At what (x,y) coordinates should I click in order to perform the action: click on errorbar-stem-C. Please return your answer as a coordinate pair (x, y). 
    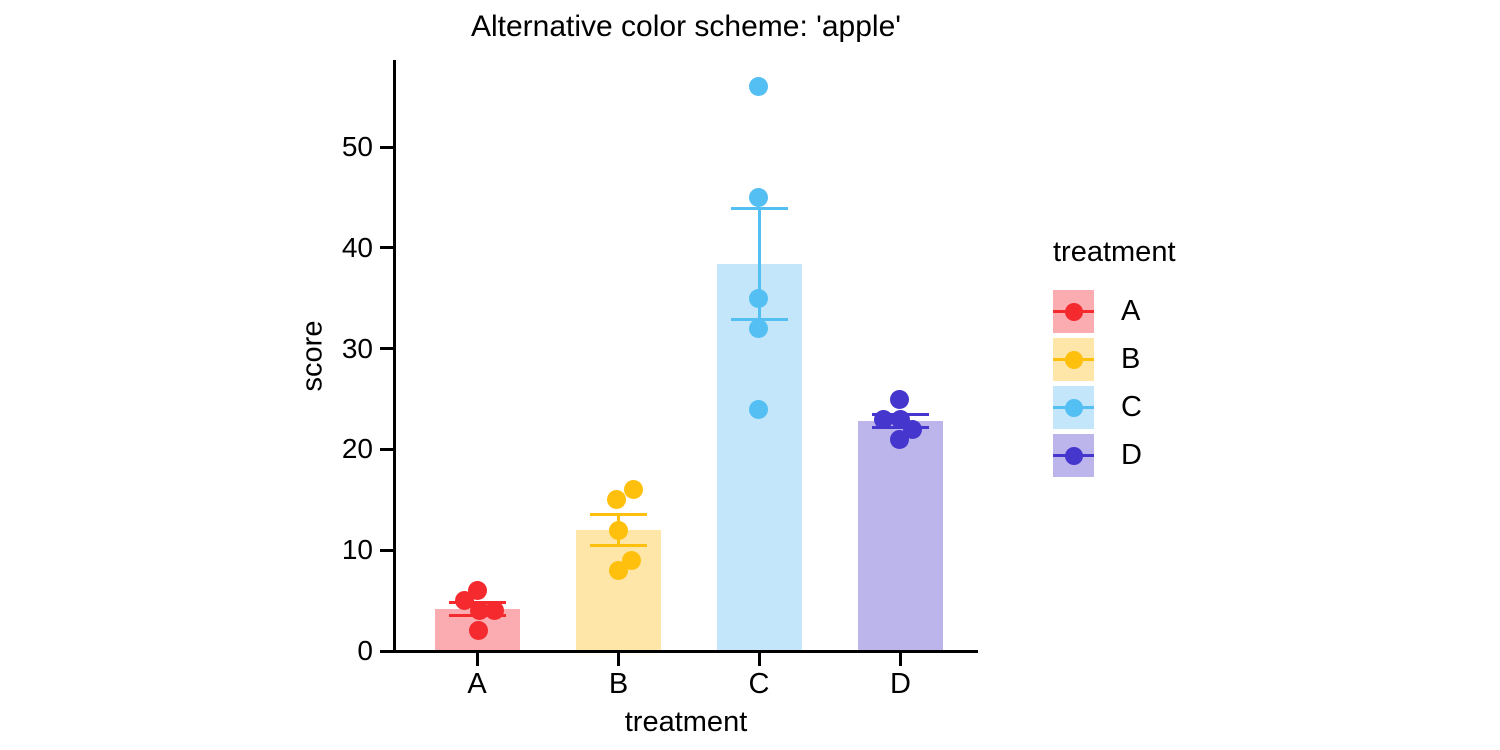
    Looking at the image, I should click on (759, 264).